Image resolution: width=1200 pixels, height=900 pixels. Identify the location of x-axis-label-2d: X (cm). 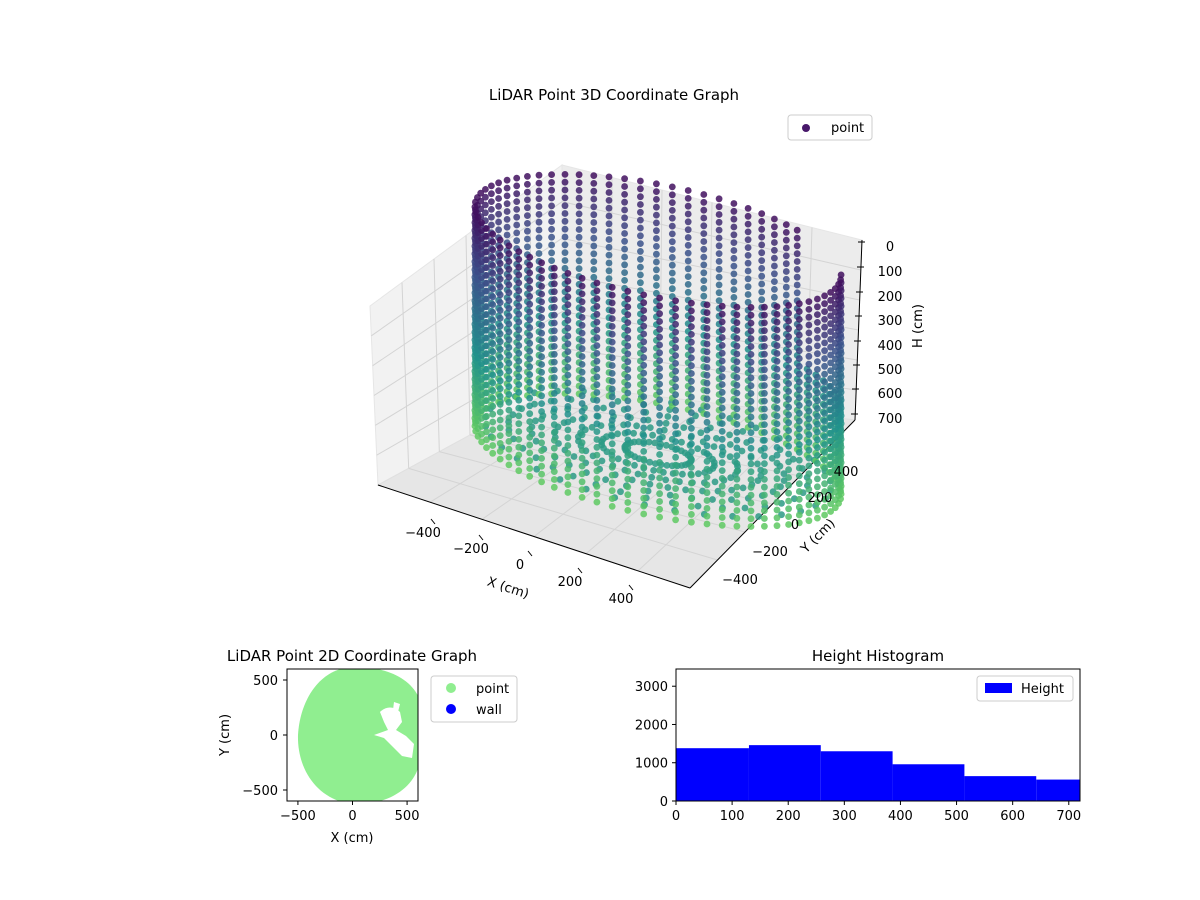
(352, 838).